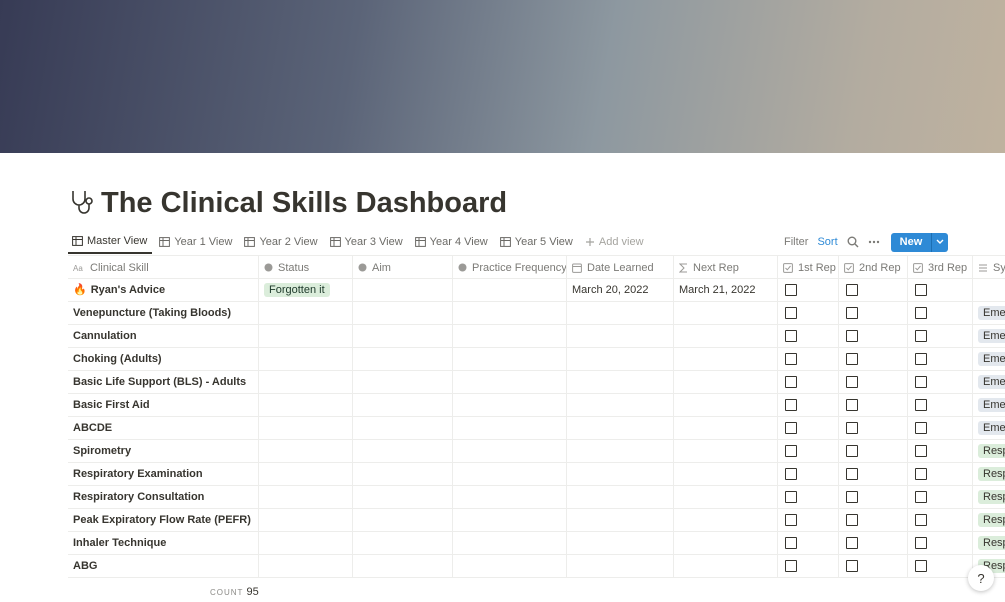  What do you see at coordinates (403, 267) in the screenshot?
I see `column-header: Aim` at bounding box center [403, 267].